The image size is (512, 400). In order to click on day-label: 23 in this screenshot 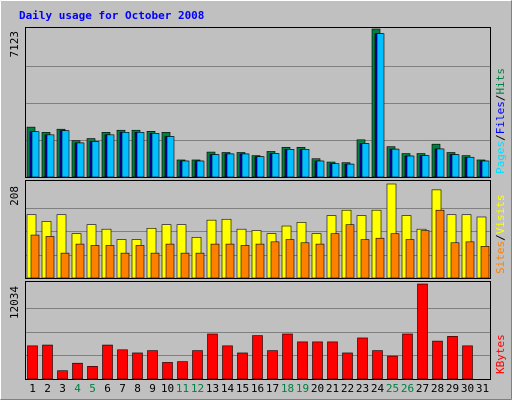, I will do `click(362, 388)`.